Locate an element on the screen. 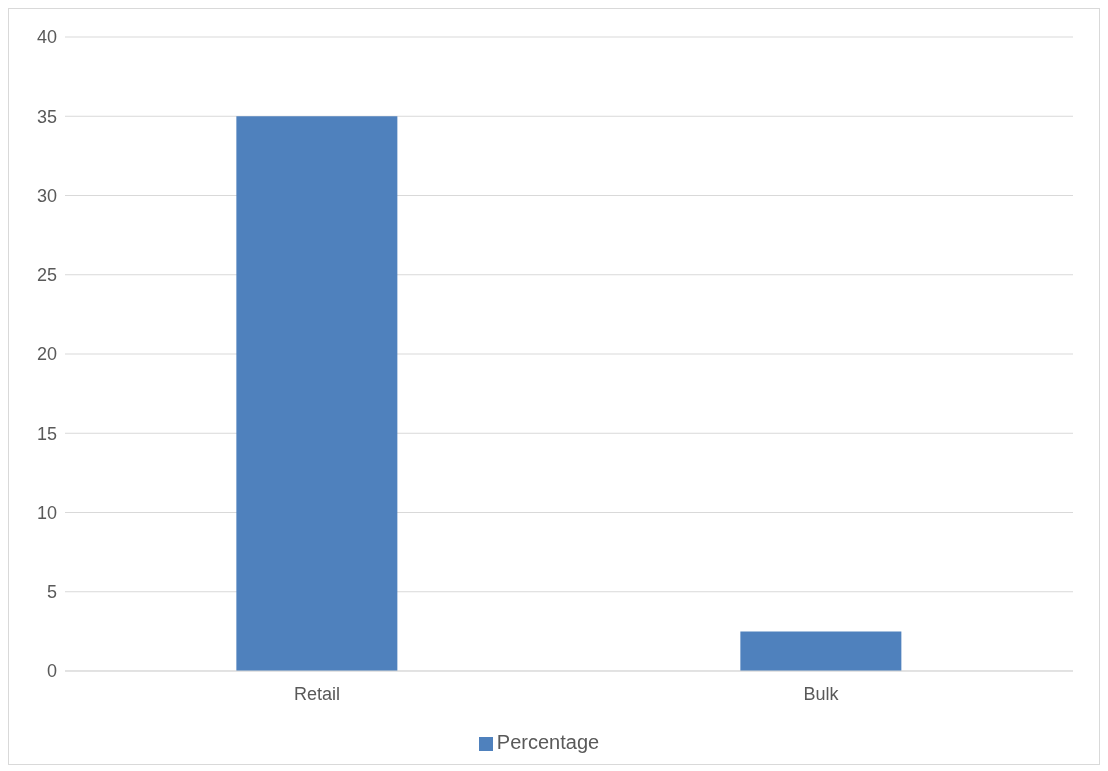 The image size is (1108, 771). y-tick-label: 30 is located at coordinates (46, 195).